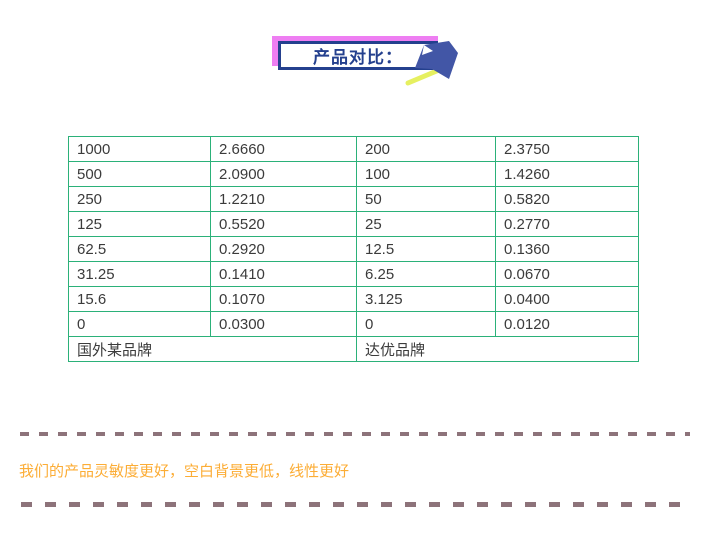 Image resolution: width=711 pixels, height=547 pixels. Describe the element at coordinates (139, 249) in the screenshot. I see `table-cell: 62.5` at that location.